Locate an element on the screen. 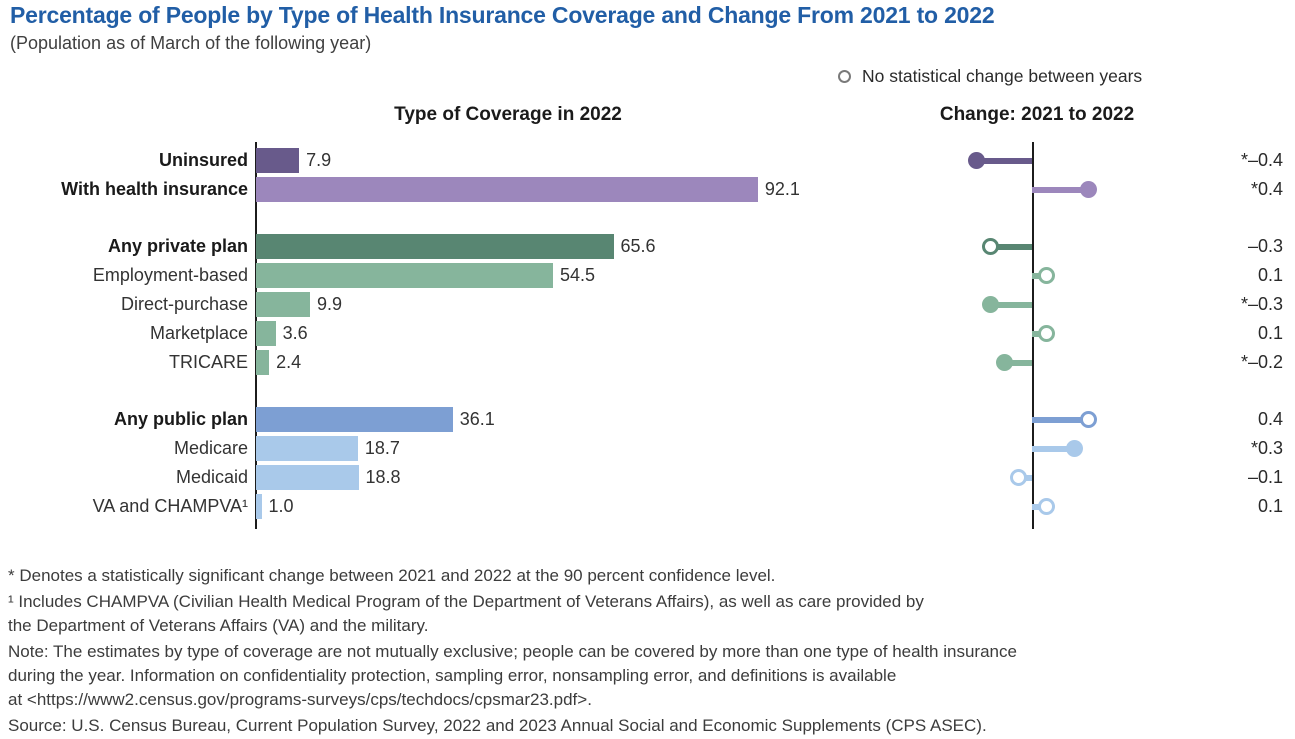 The height and width of the screenshot is (739, 1295). change-value-label: –0.3 is located at coordinates (1265, 246).